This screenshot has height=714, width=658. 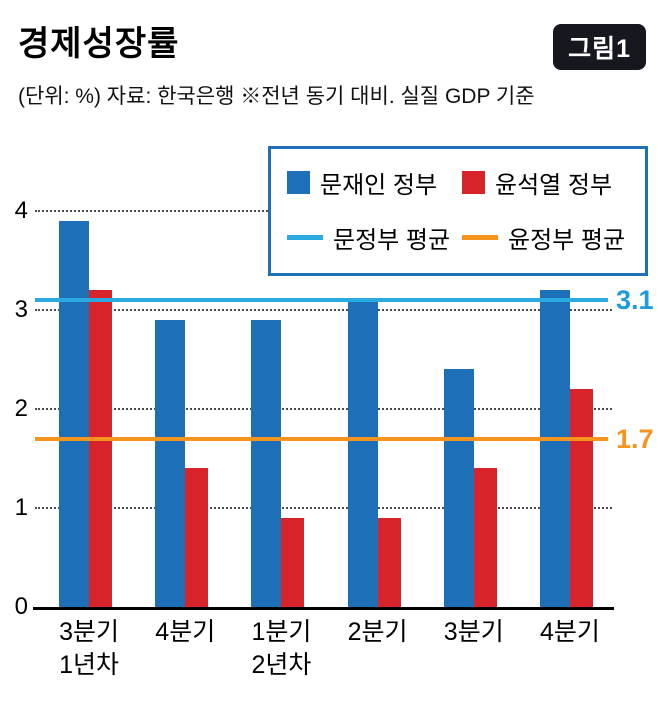 I want to click on legend-swatch-moon-bars, so click(x=298, y=182).